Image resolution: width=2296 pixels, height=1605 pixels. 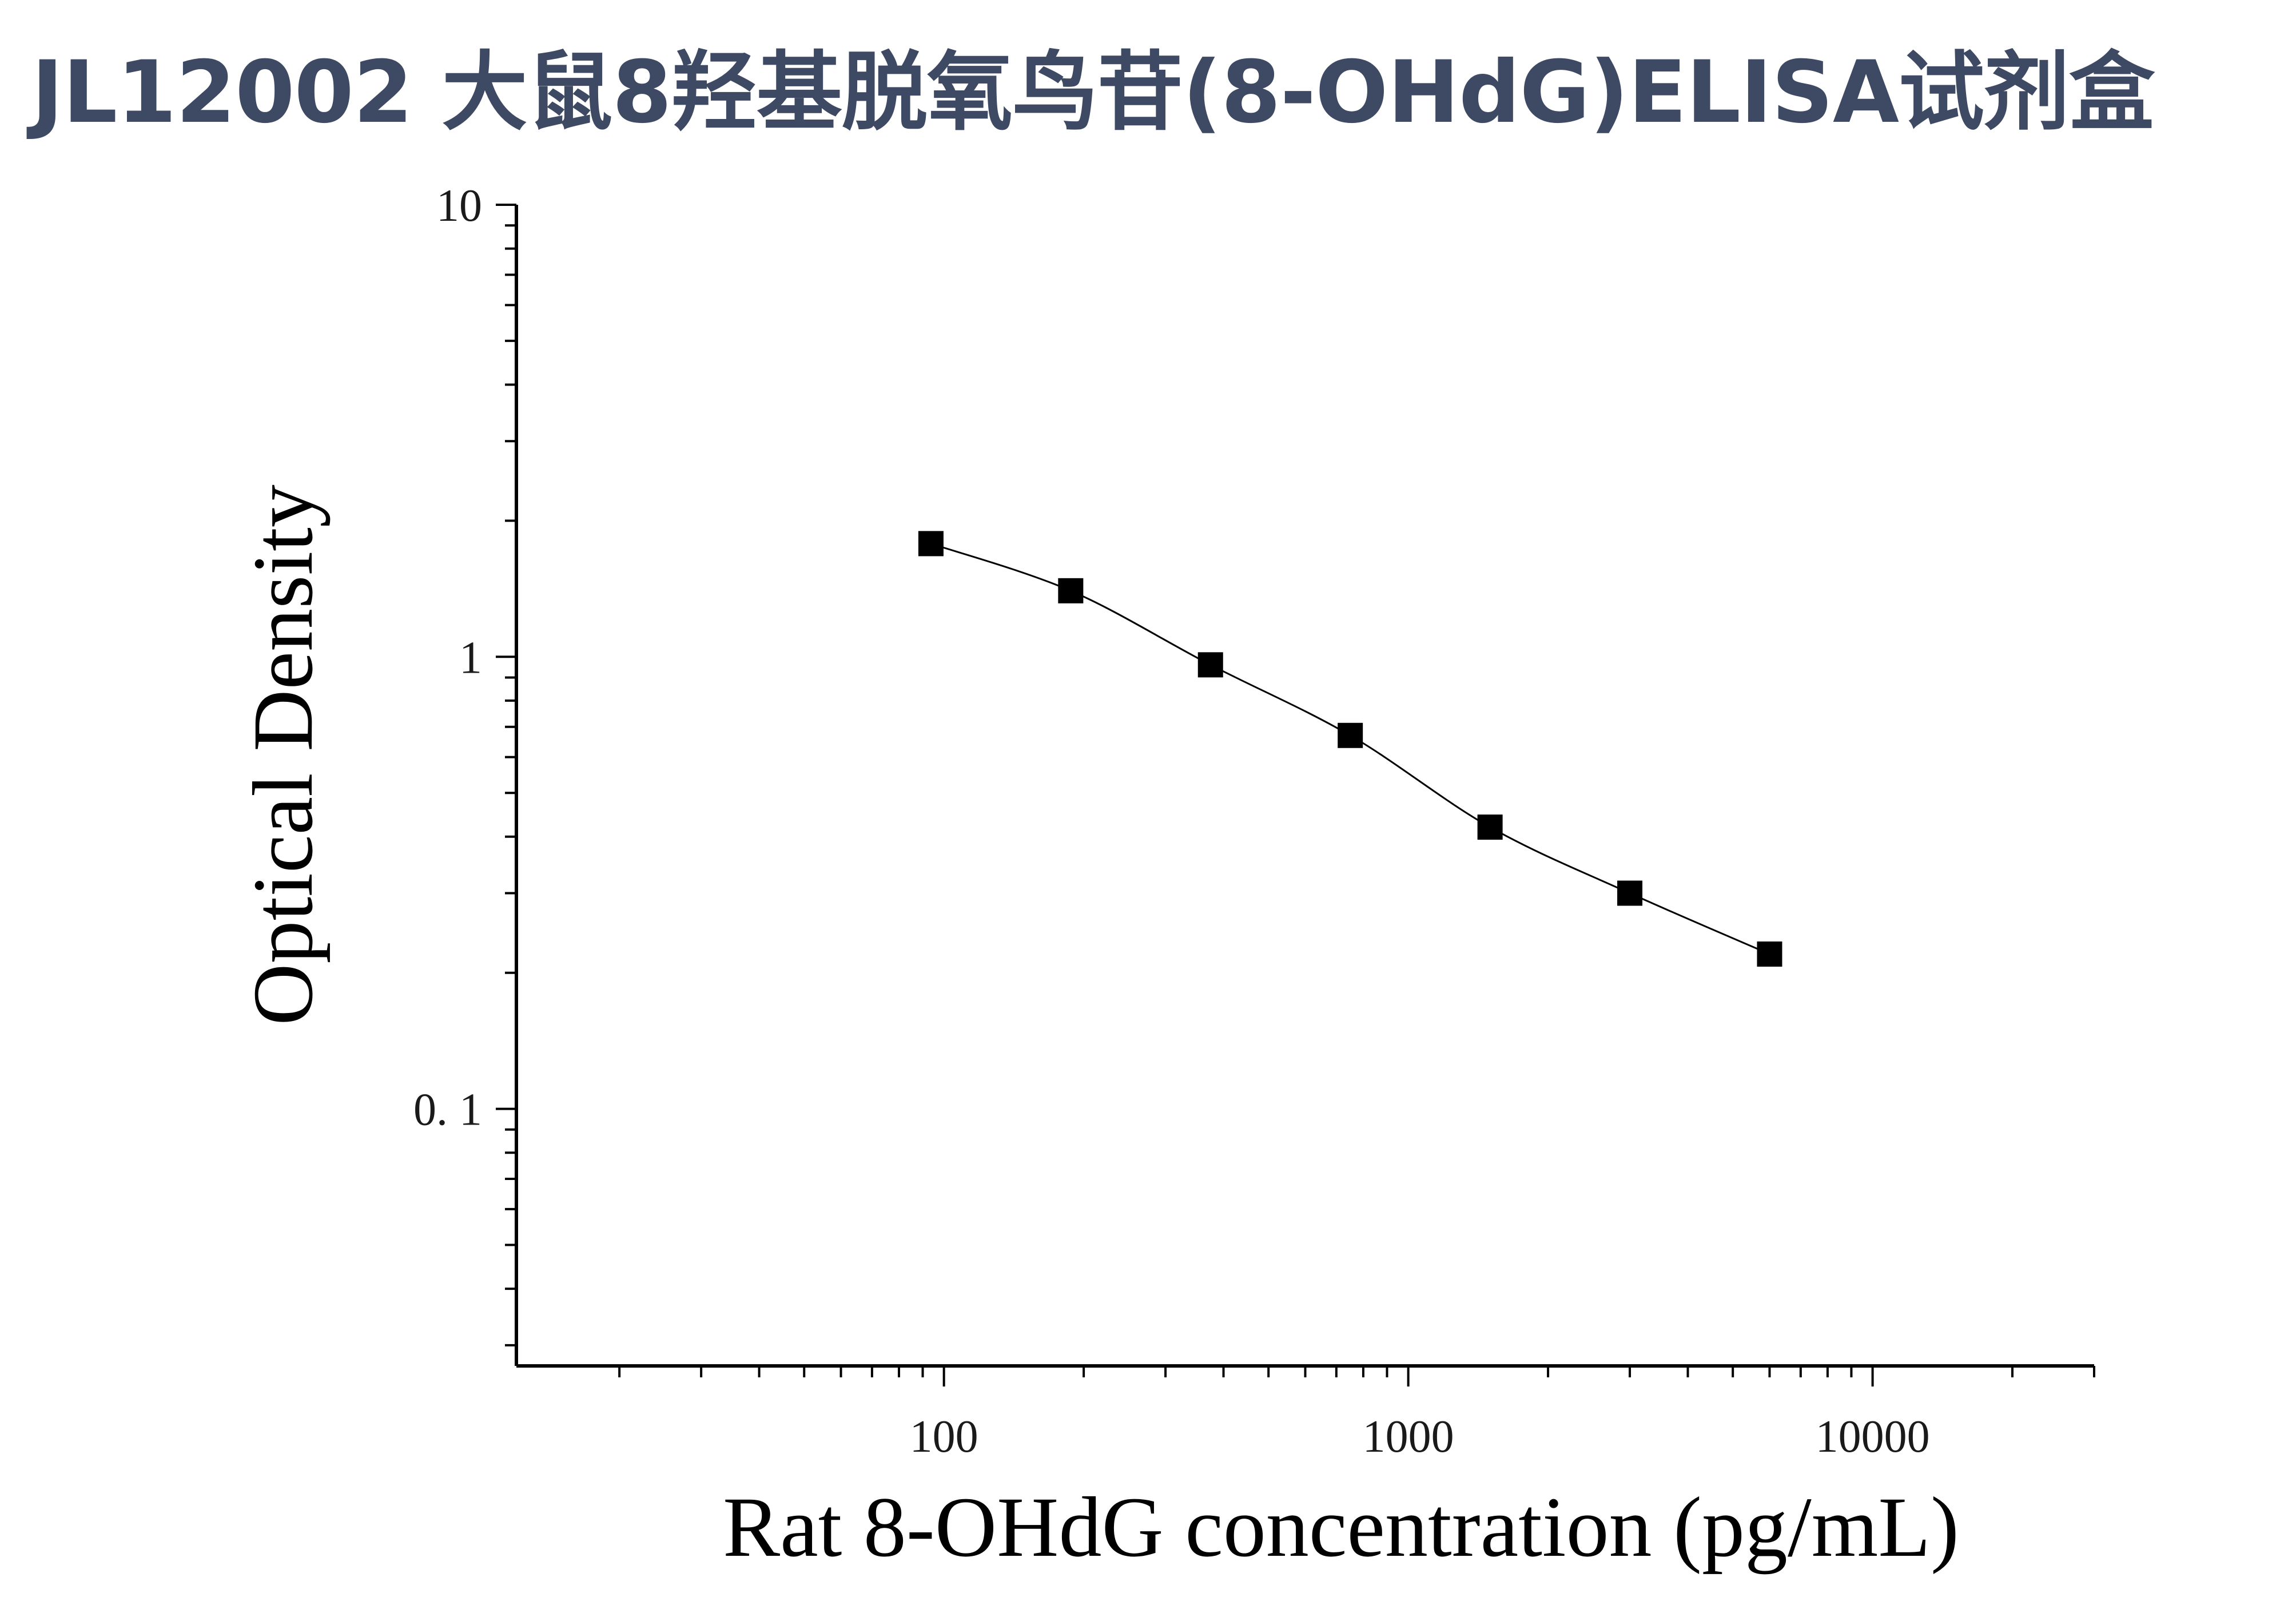 I want to click on x-axis-title: Rat 8-OHdG concentration (pg/mL), so click(x=1341, y=1527).